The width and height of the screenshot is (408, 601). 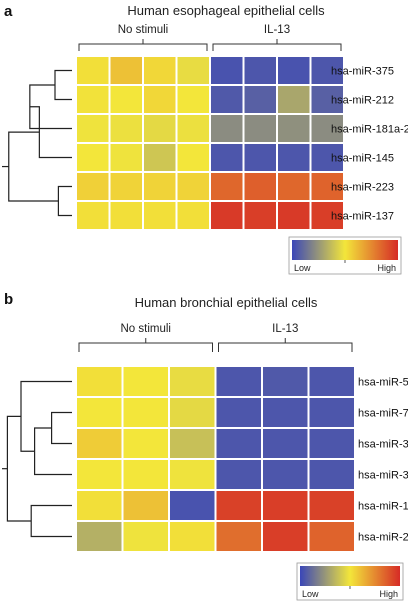 What do you see at coordinates (226, 302) in the screenshot?
I see `chart-title: Human bronchial epithelial cells` at bounding box center [226, 302].